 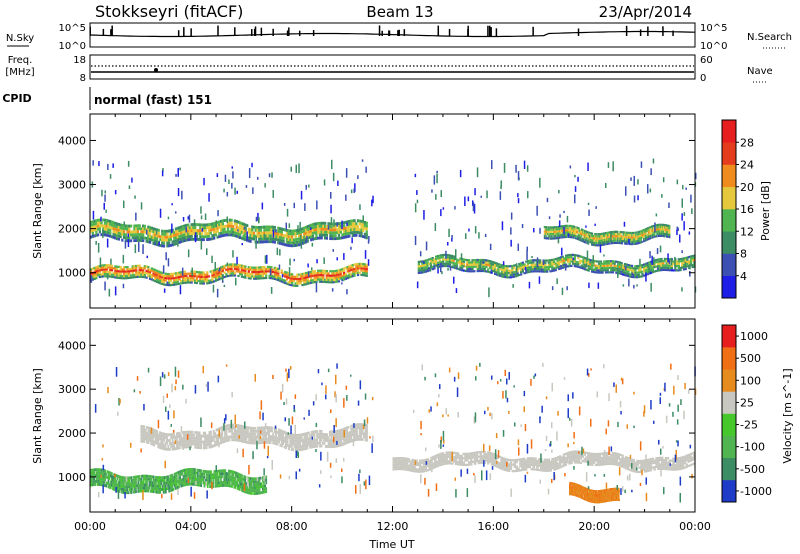 What do you see at coordinates (747, 187) in the screenshot?
I see `colorbar-tick-label: 20` at bounding box center [747, 187].